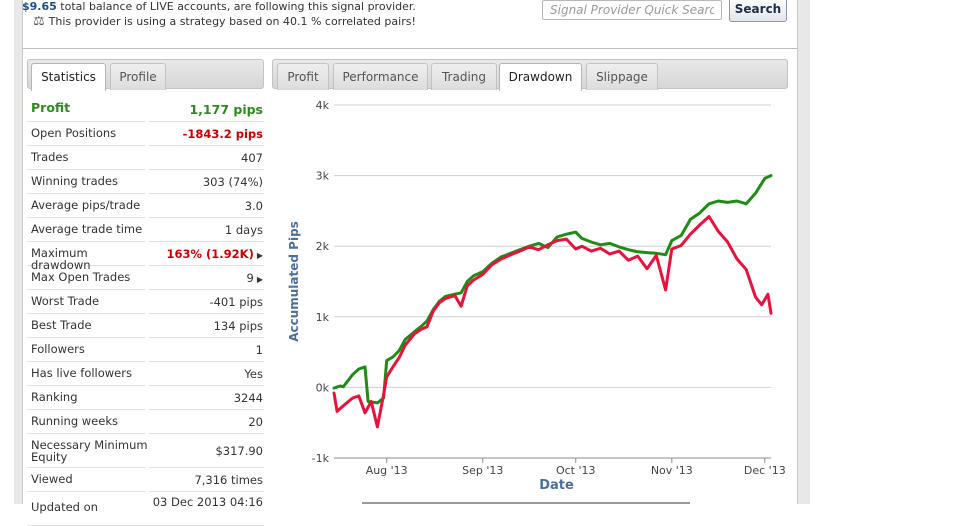  I want to click on stat-value-wrap: 9 ▶, so click(255, 278).